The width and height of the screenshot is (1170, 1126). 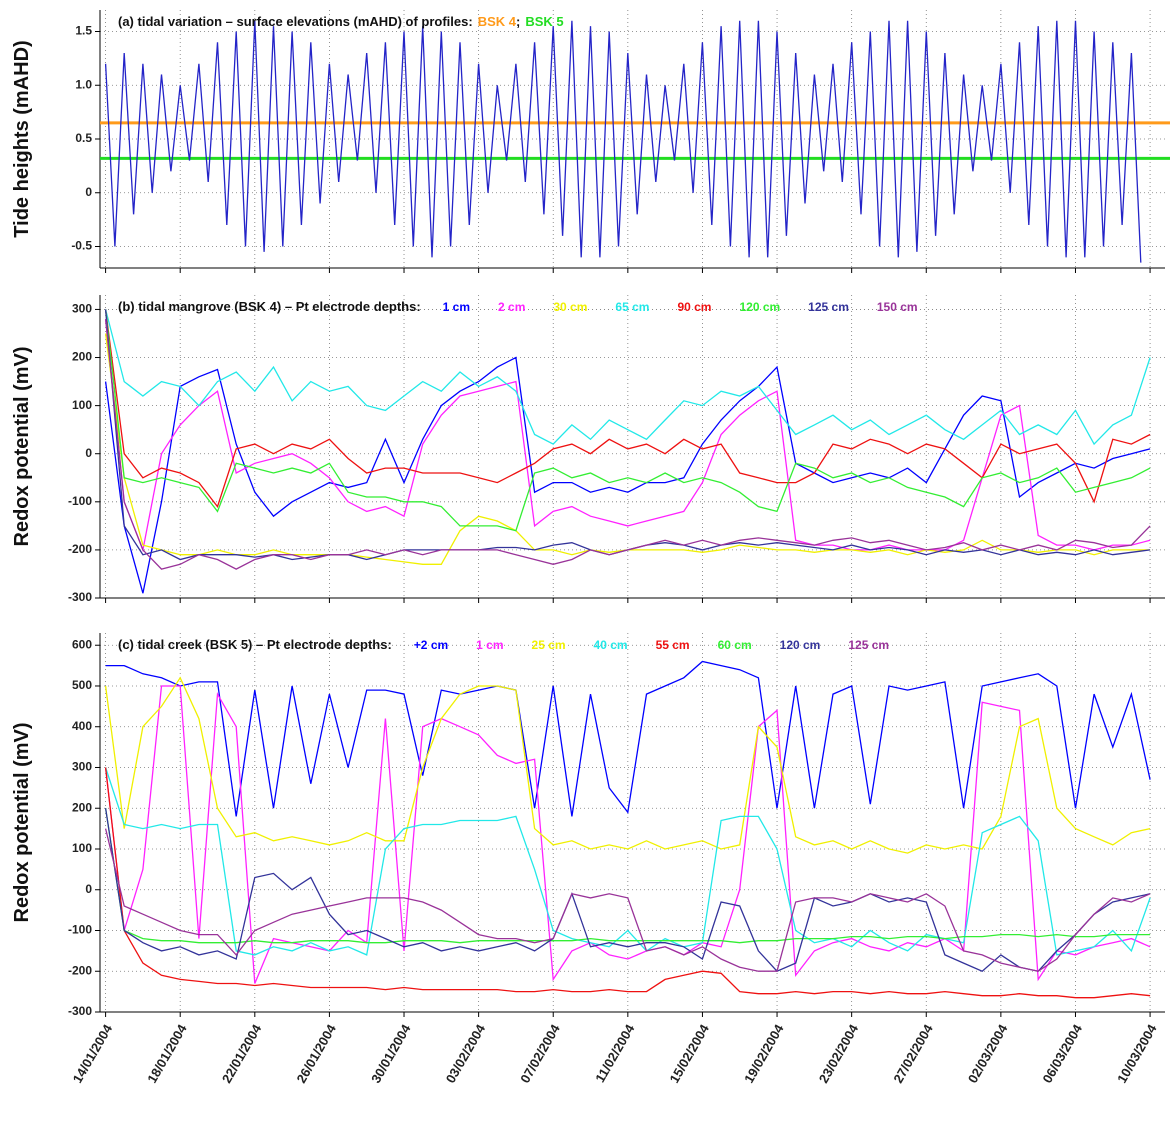 What do you see at coordinates (466, 1053) in the screenshot?
I see `x-tick-label: 03/02/2004` at bounding box center [466, 1053].